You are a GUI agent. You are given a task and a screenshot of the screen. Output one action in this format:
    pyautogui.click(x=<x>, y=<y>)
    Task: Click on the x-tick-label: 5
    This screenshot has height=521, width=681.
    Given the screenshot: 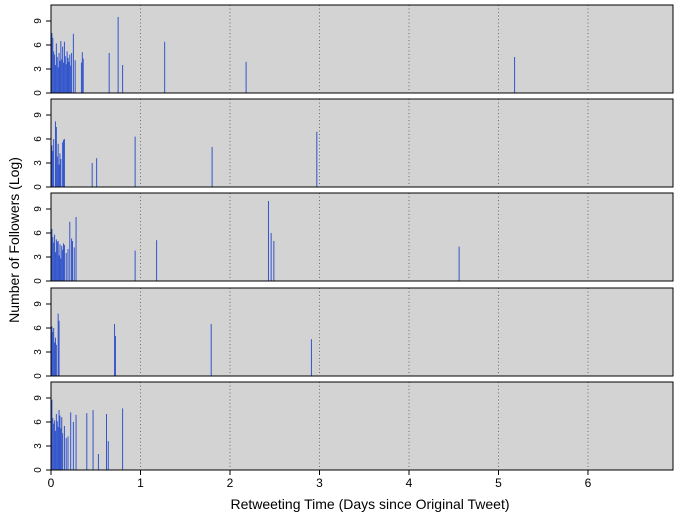 What is the action you would take?
    pyautogui.click(x=498, y=483)
    